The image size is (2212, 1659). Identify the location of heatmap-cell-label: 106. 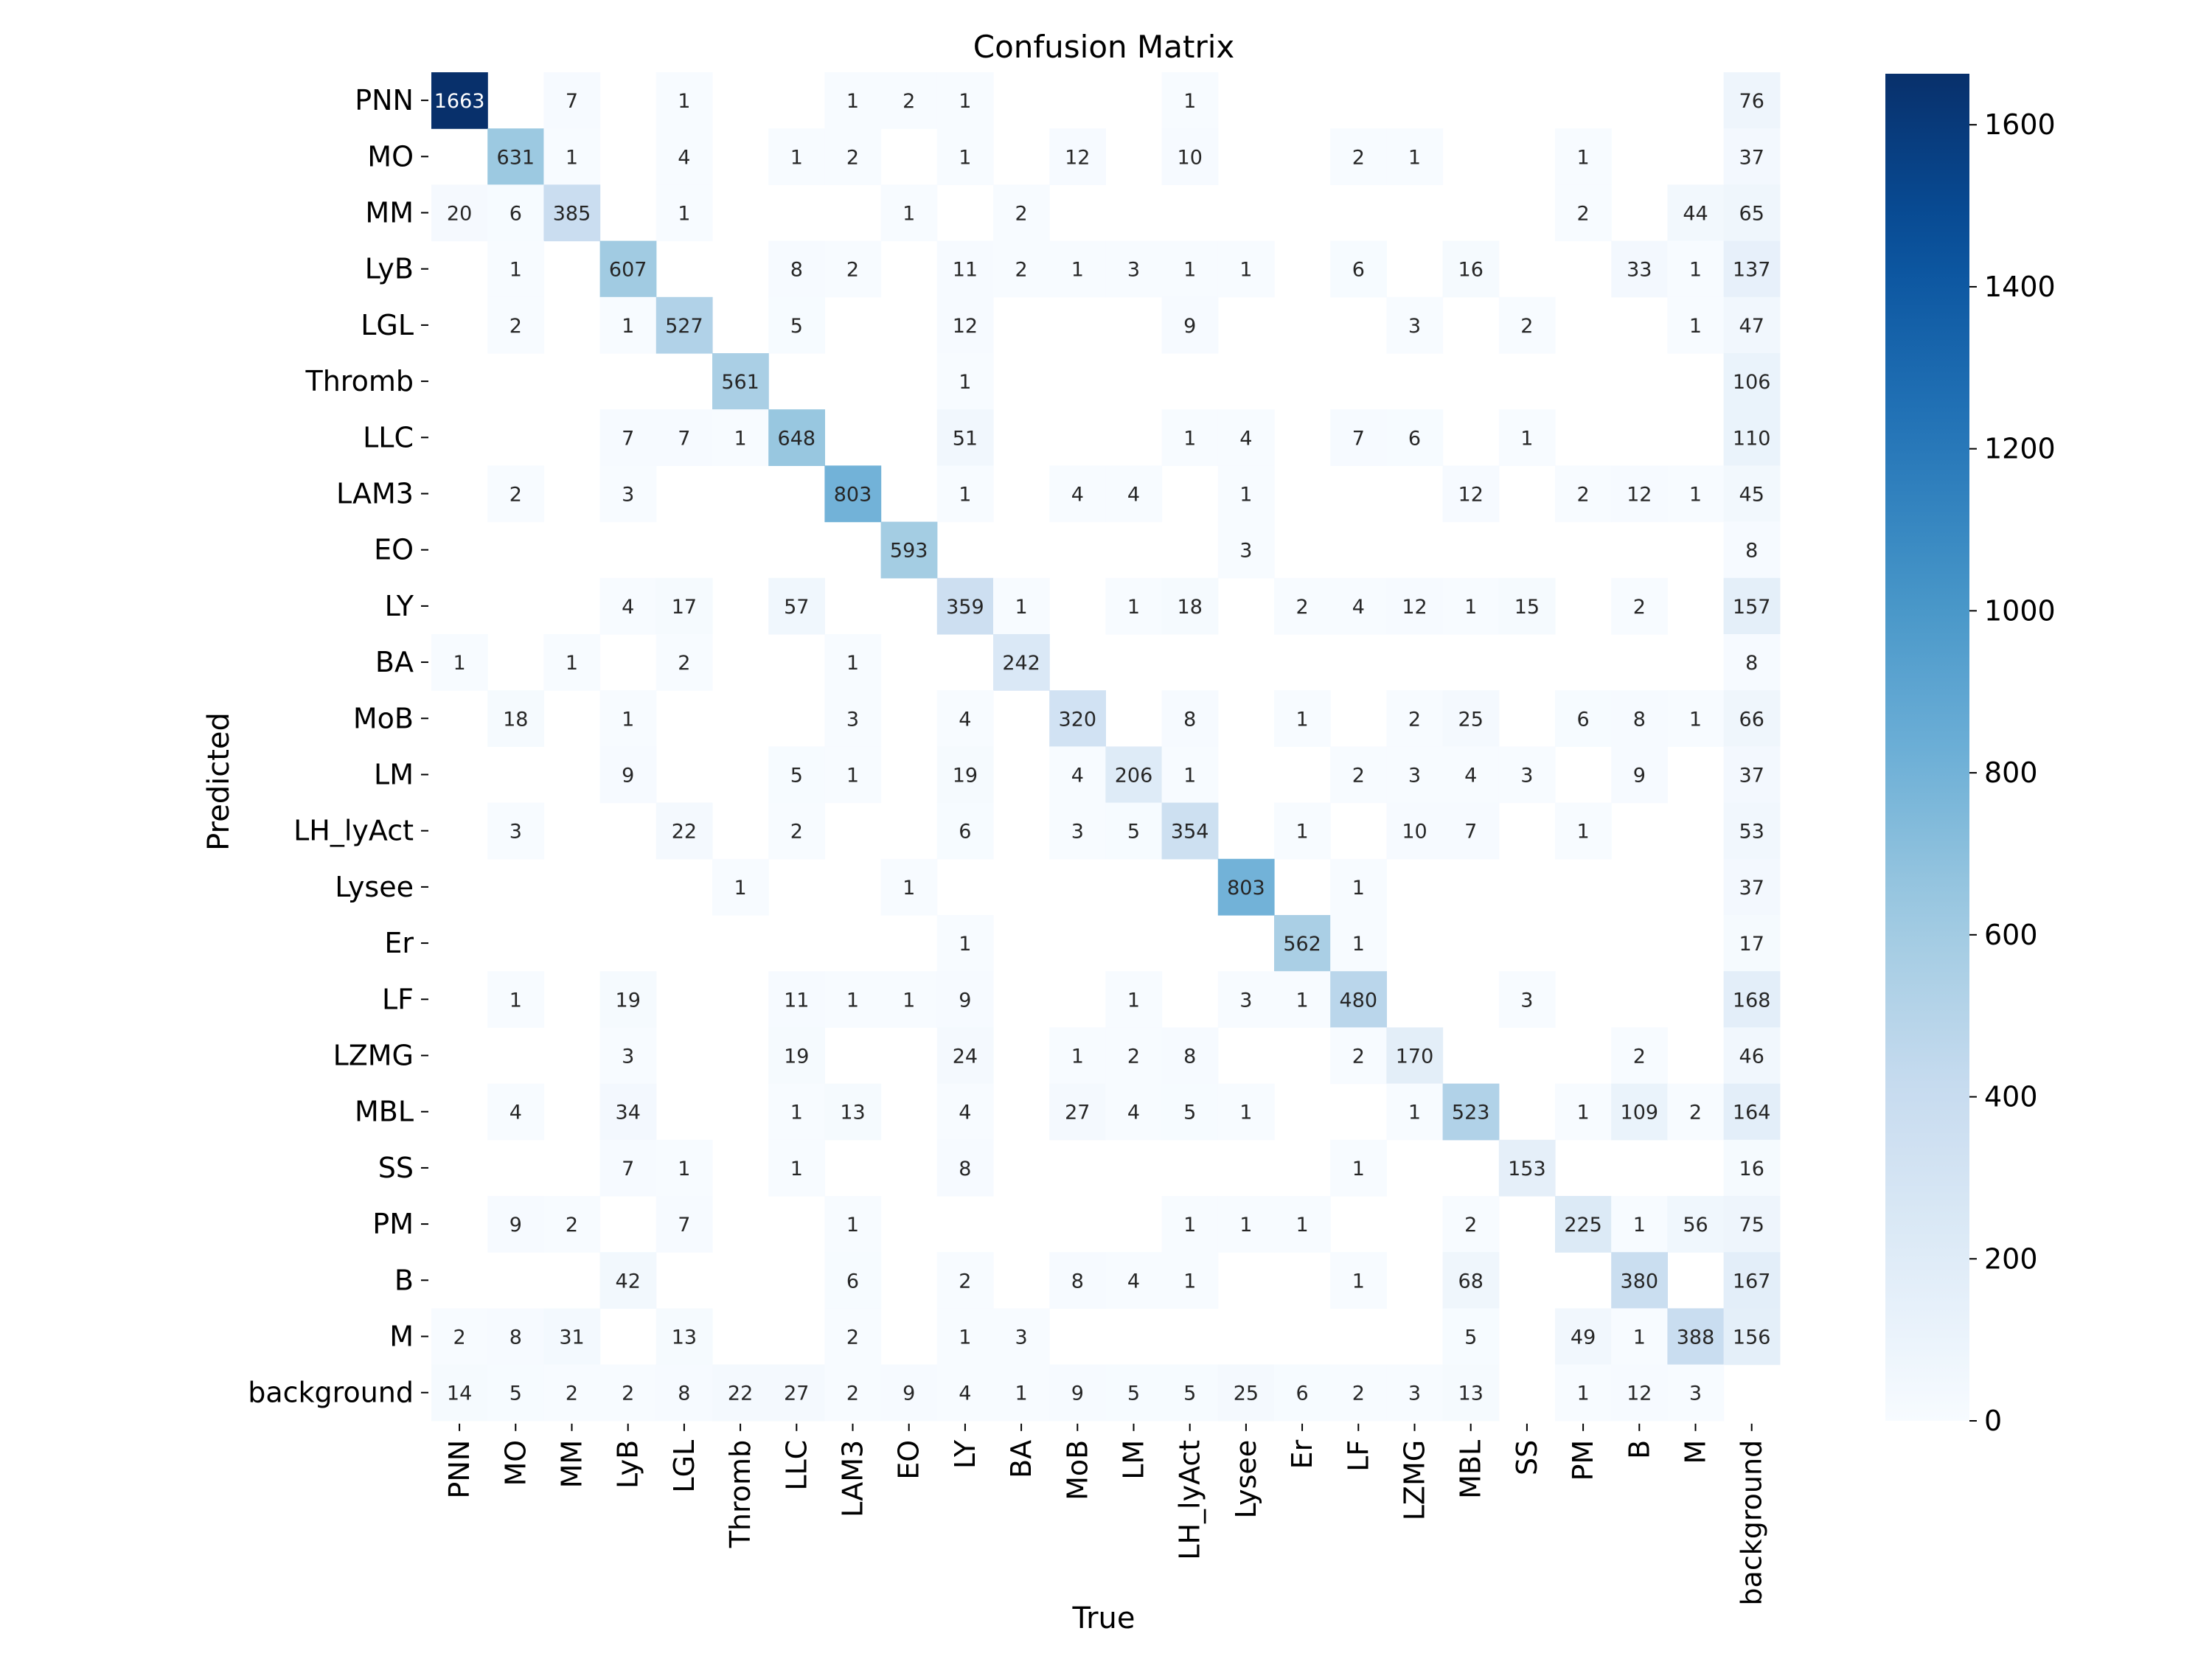
(1752, 382).